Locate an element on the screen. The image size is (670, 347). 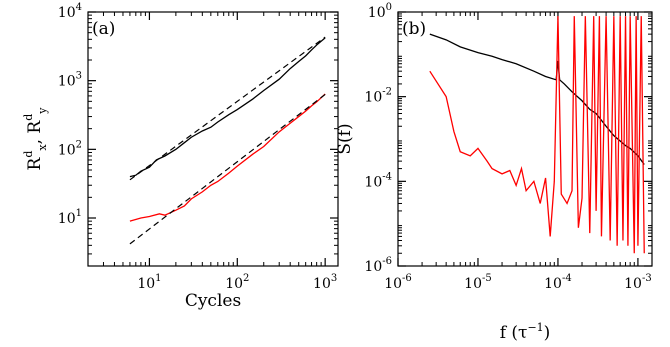
y-tick-label-exp: -6 is located at coordinates (387, 261).